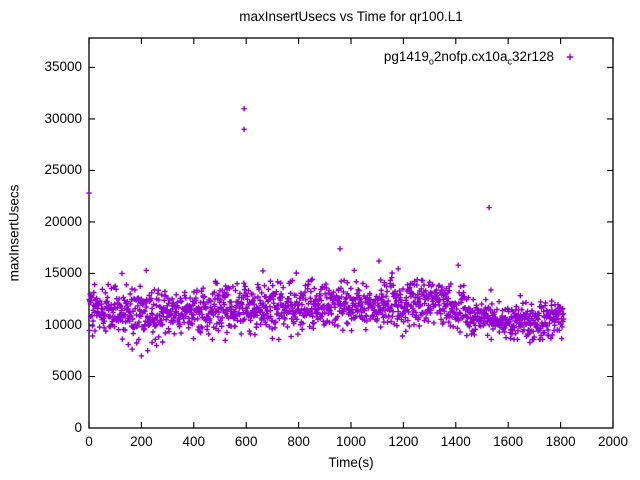 This screenshot has width=640, height=480. Describe the element at coordinates (89, 441) in the screenshot. I see `x-tick-label: 0` at that location.